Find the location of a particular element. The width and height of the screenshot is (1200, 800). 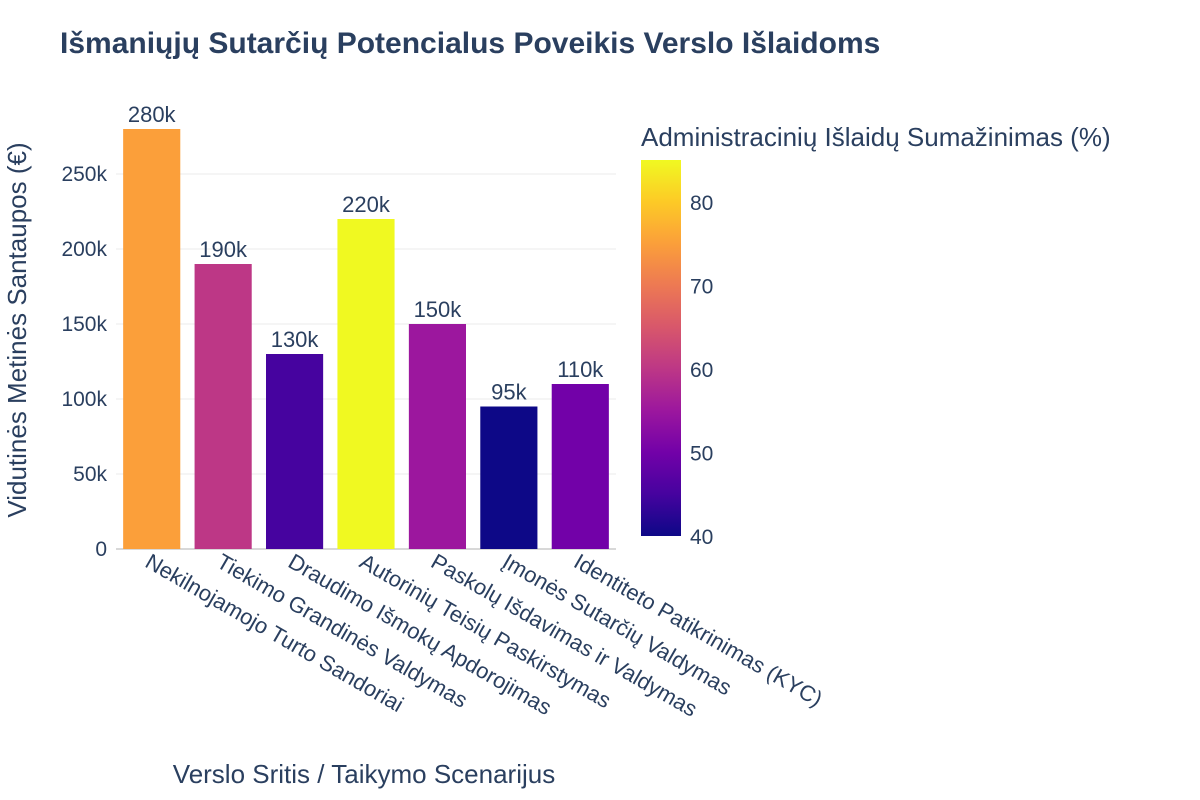

colorbar-ticks: 40 50 60 70 80 is located at coordinates (701, 370).